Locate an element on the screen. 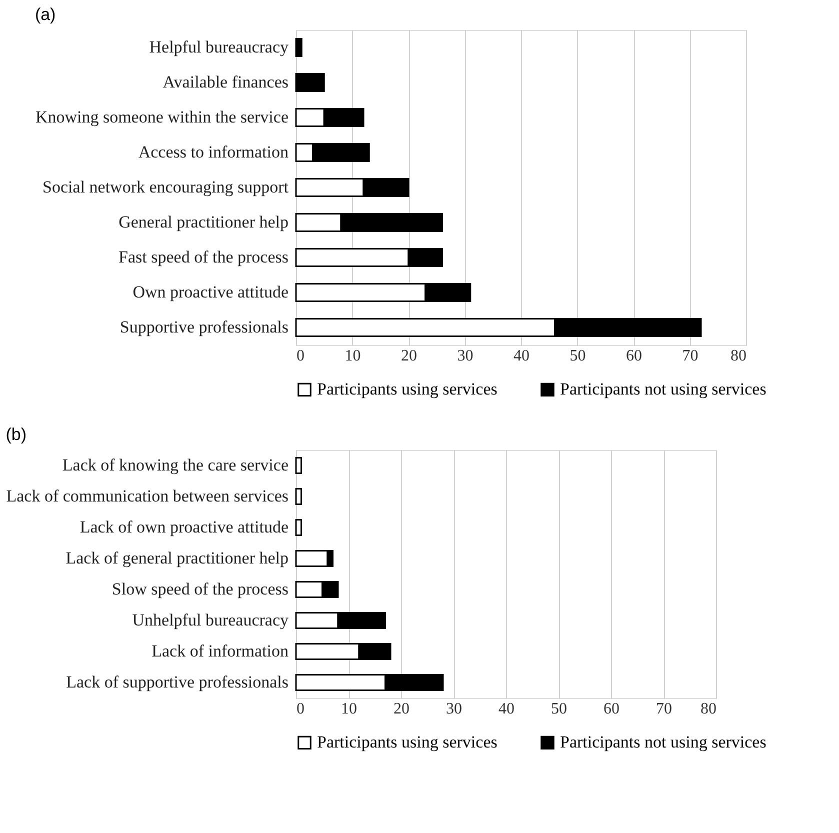  y-tick-label: Knowing someone within the service is located at coordinates (161, 117).